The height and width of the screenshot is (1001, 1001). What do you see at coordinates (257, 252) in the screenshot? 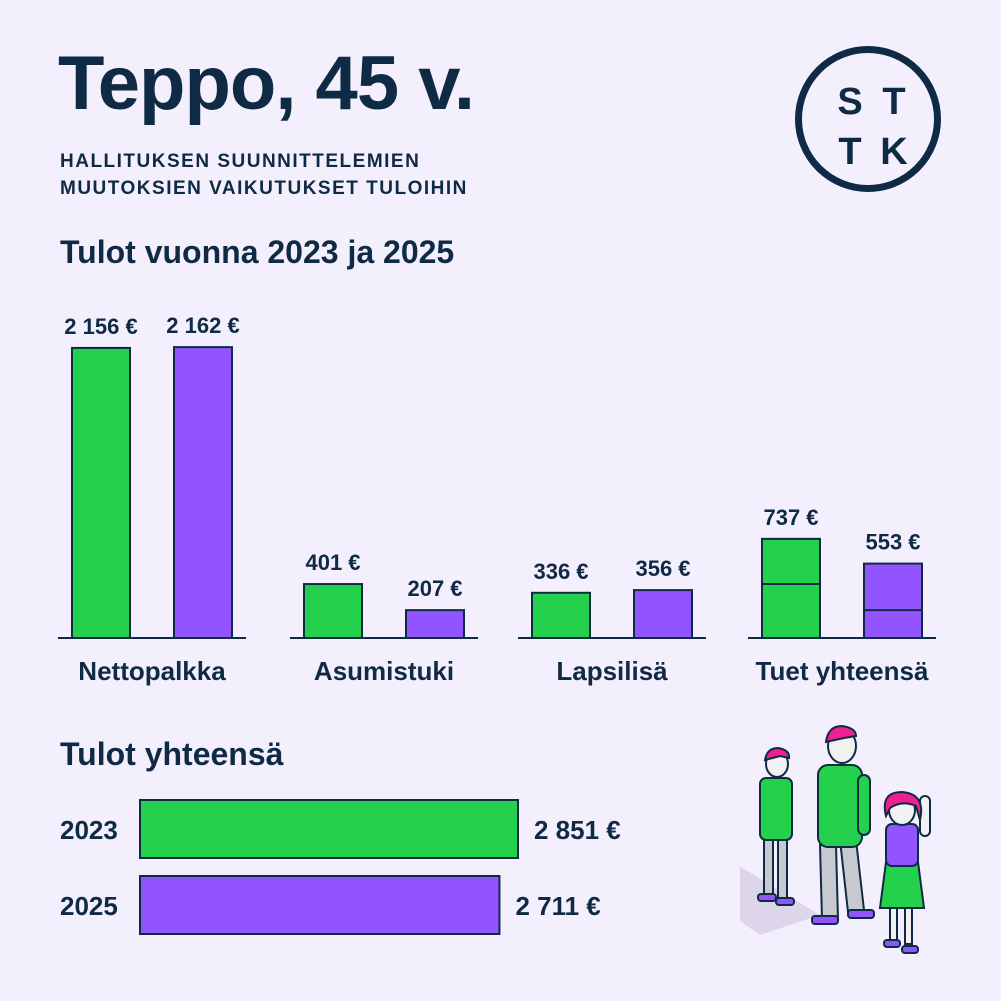
I see `bar-chart-title: Tulot vuonna 2023 ja 2025` at bounding box center [257, 252].